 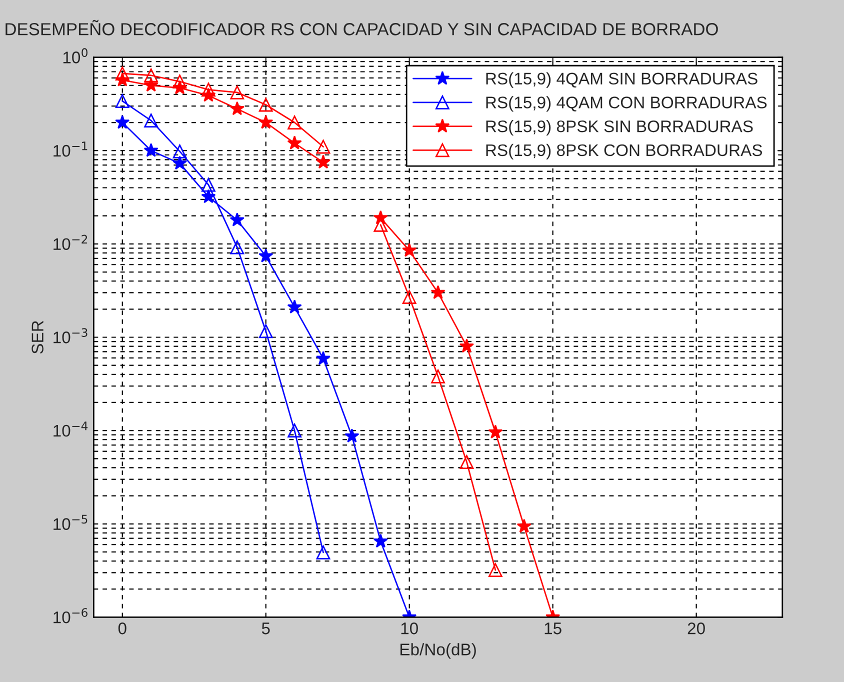 What do you see at coordinates (619, 128) in the screenshot?
I see `legend-label: RS(15,9) 8PSK SIN BORRADURAS` at bounding box center [619, 128].